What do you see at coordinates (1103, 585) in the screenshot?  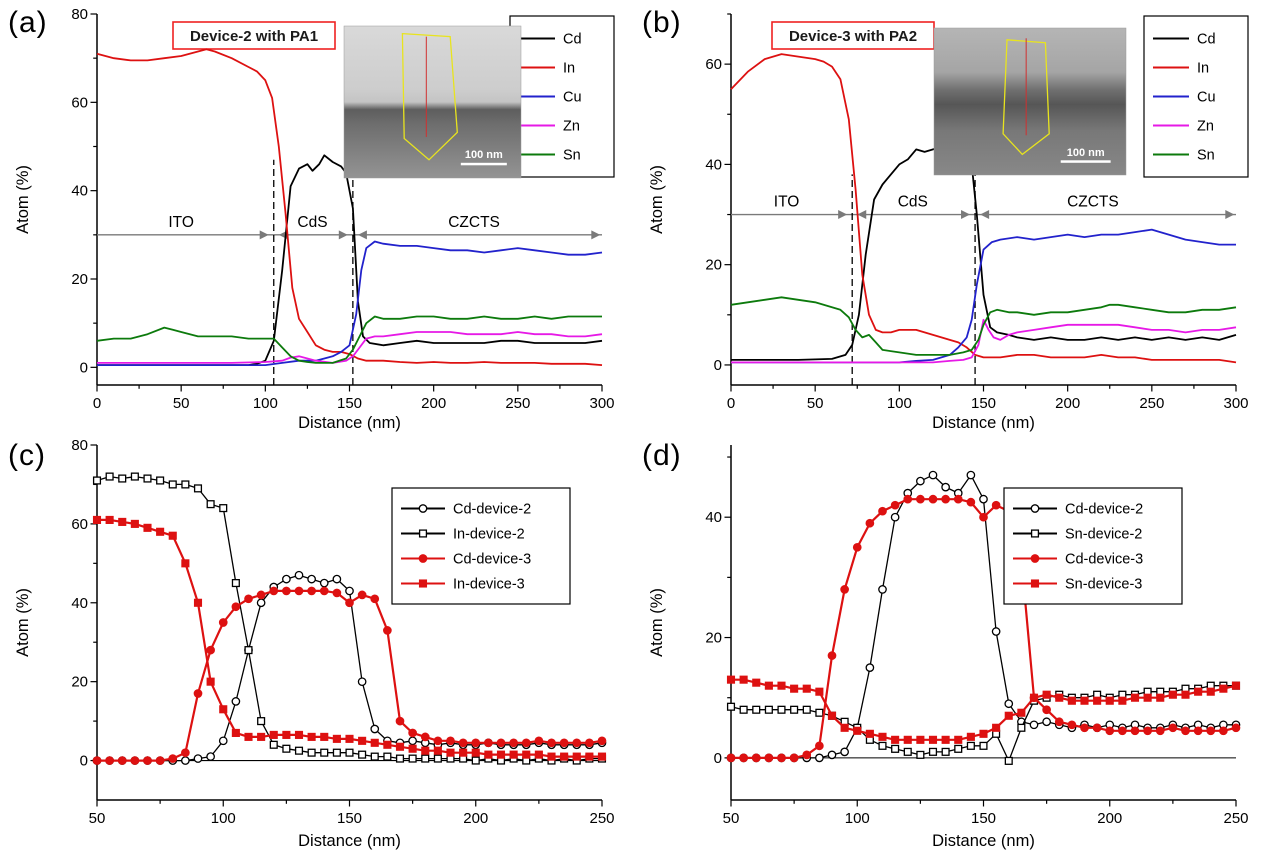 I see `legend-label-Sn-device-3: Sn-device-3` at bounding box center [1103, 585].